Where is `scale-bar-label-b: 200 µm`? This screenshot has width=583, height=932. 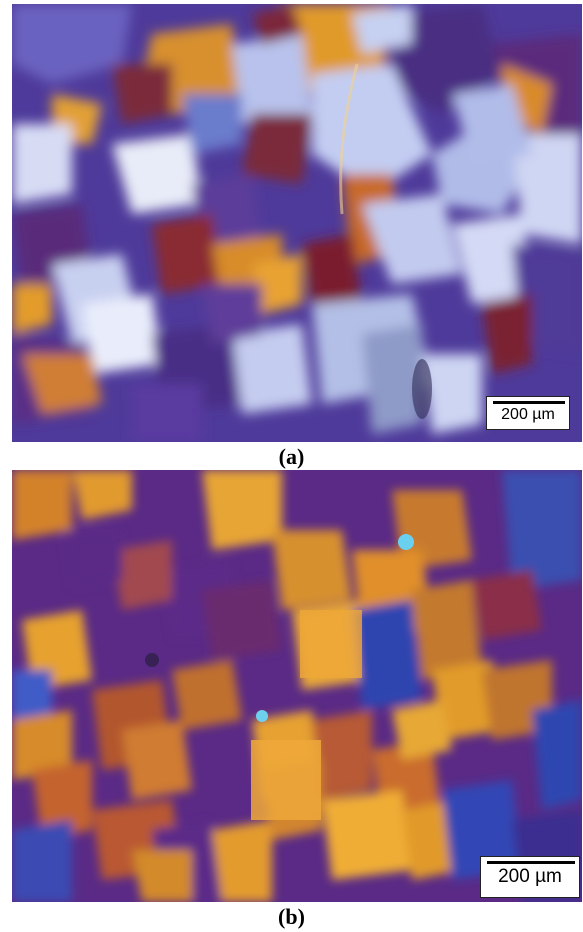 scale-bar-label-b: 200 µm is located at coordinates (530, 876).